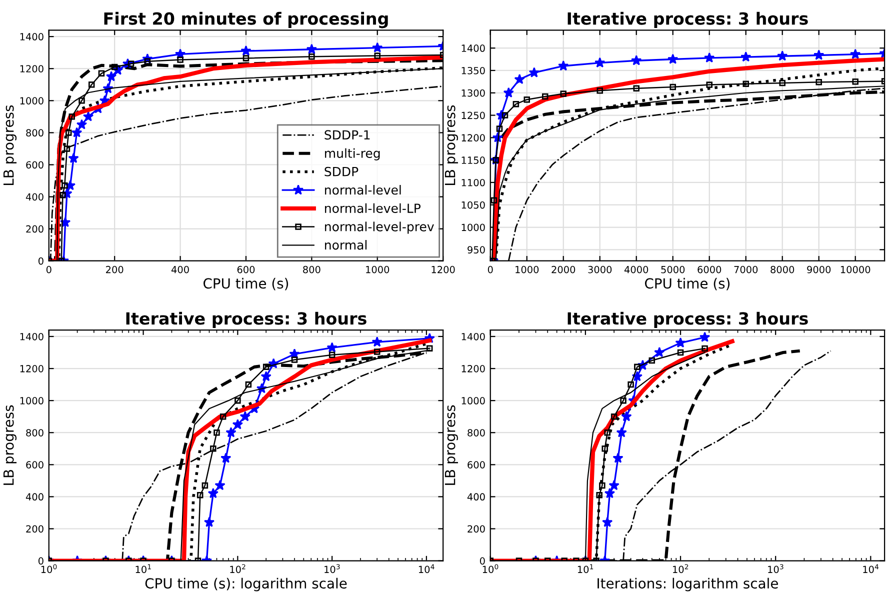 The width and height of the screenshot is (889, 603). What do you see at coordinates (473, 116) in the screenshot?
I see `y-tick-label: 1250` at bounding box center [473, 116].